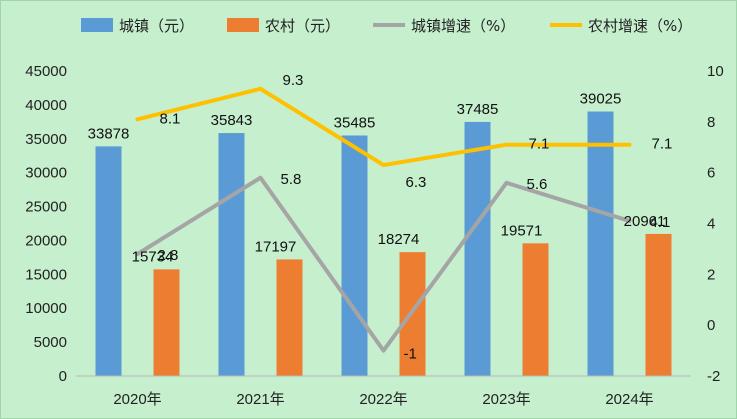  What do you see at coordinates (478, 109) in the screenshot?
I see `urban-value-label: 37485` at bounding box center [478, 109].